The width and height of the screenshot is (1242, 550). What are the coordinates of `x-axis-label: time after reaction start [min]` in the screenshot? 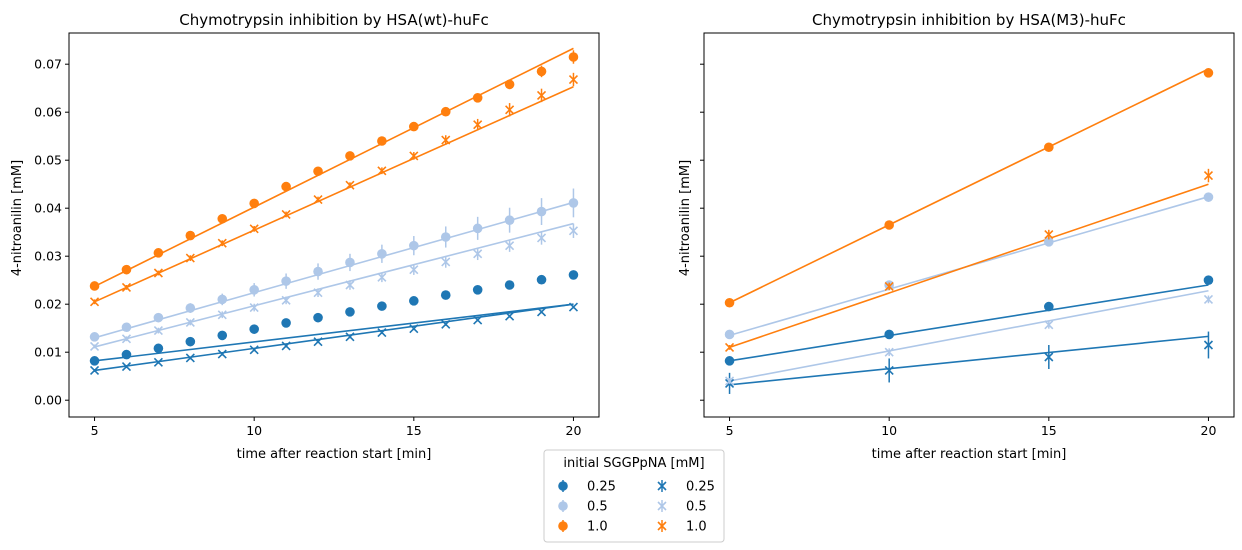 It's located at (334, 454).